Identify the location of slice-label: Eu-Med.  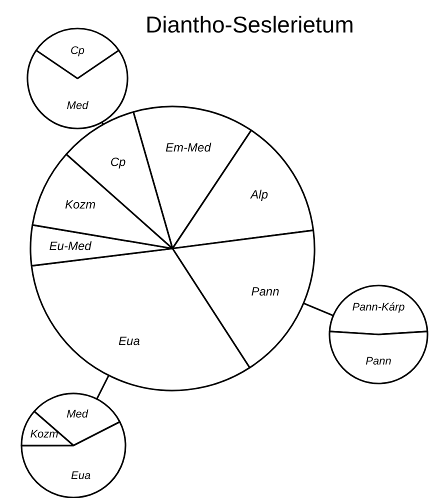
(70, 246).